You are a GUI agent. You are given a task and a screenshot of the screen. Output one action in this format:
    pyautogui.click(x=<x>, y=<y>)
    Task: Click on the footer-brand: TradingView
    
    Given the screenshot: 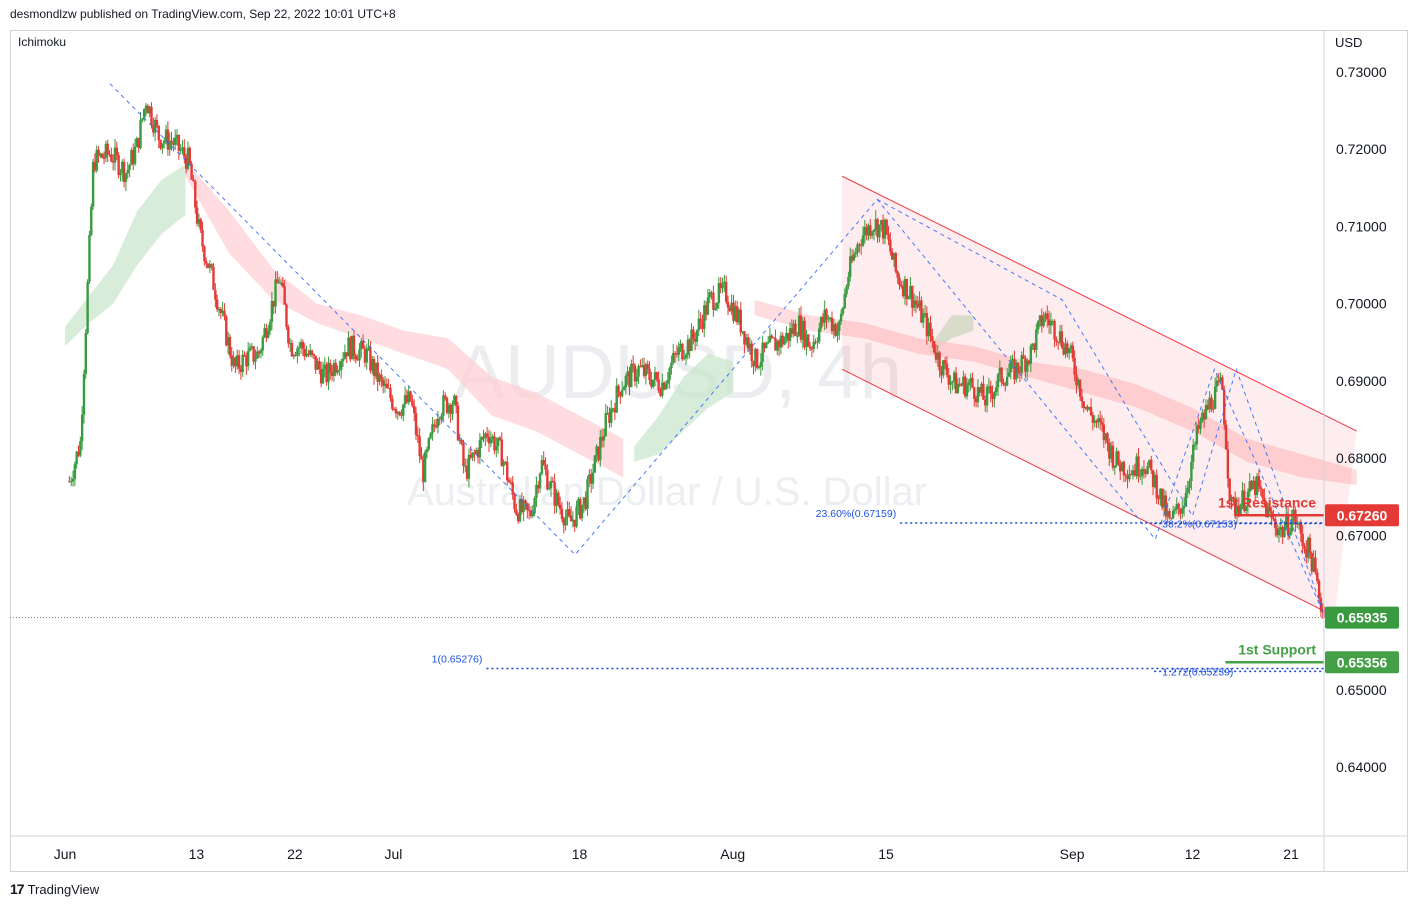 What is the action you would take?
    pyautogui.click(x=63, y=889)
    